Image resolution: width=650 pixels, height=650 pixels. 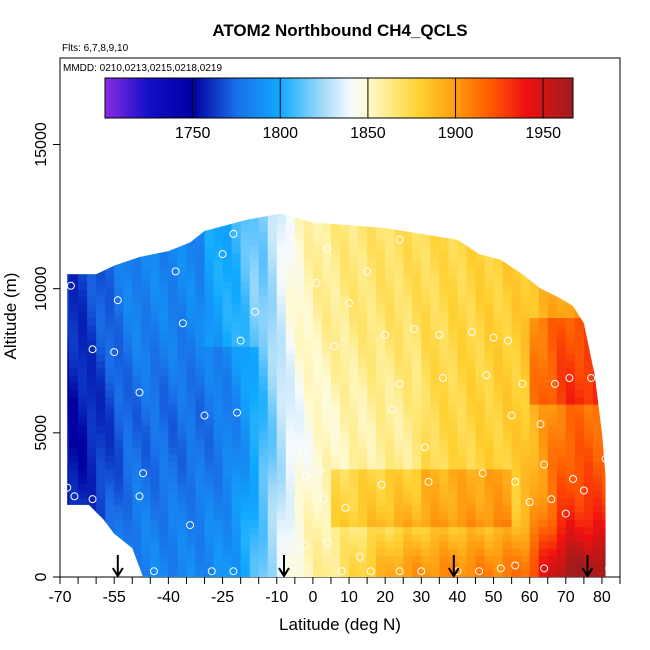 I want to click on profile-markers, so click(x=352, y=566).